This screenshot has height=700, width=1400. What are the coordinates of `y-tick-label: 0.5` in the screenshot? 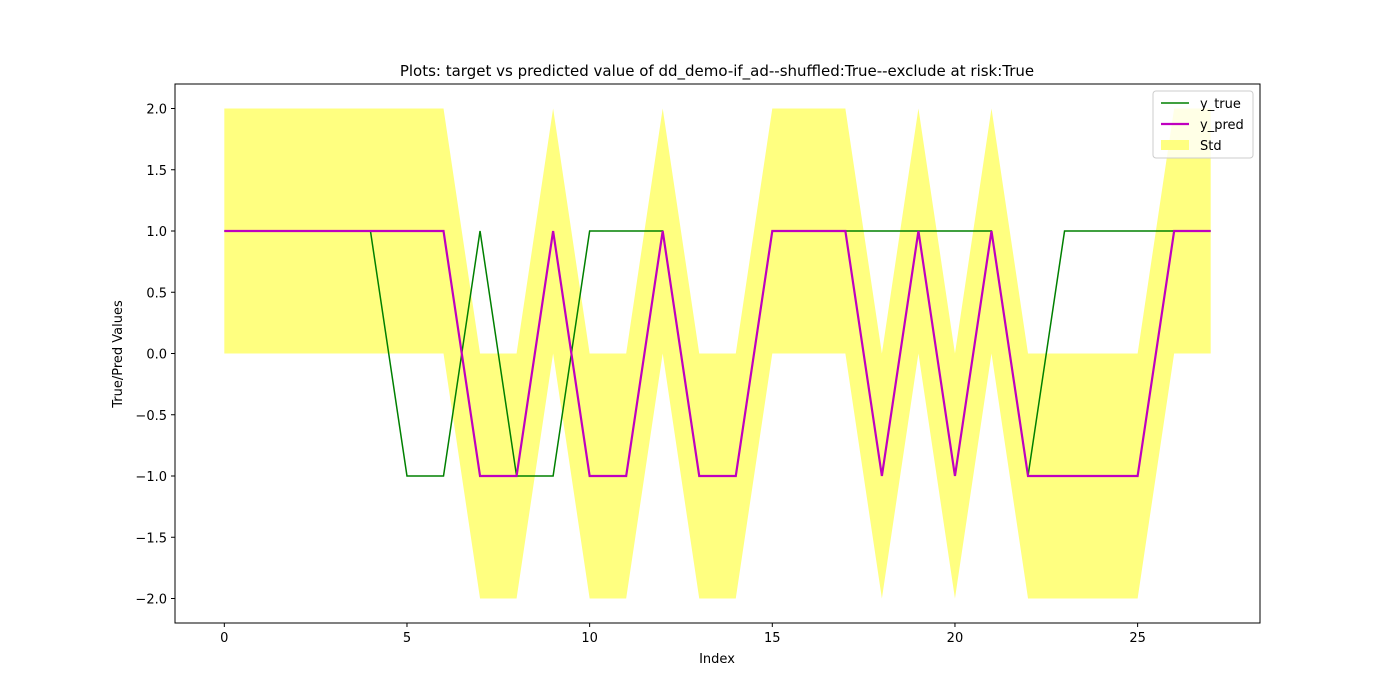 It's located at (156, 293).